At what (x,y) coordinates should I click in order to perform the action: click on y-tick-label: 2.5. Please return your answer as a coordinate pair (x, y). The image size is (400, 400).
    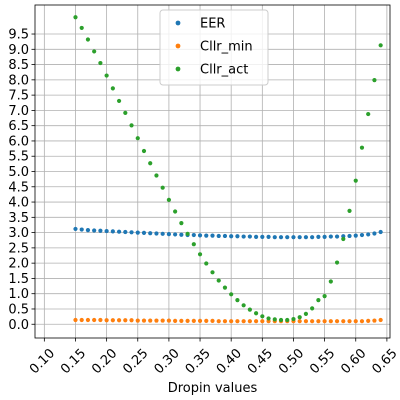
    Looking at the image, I should click on (18, 248).